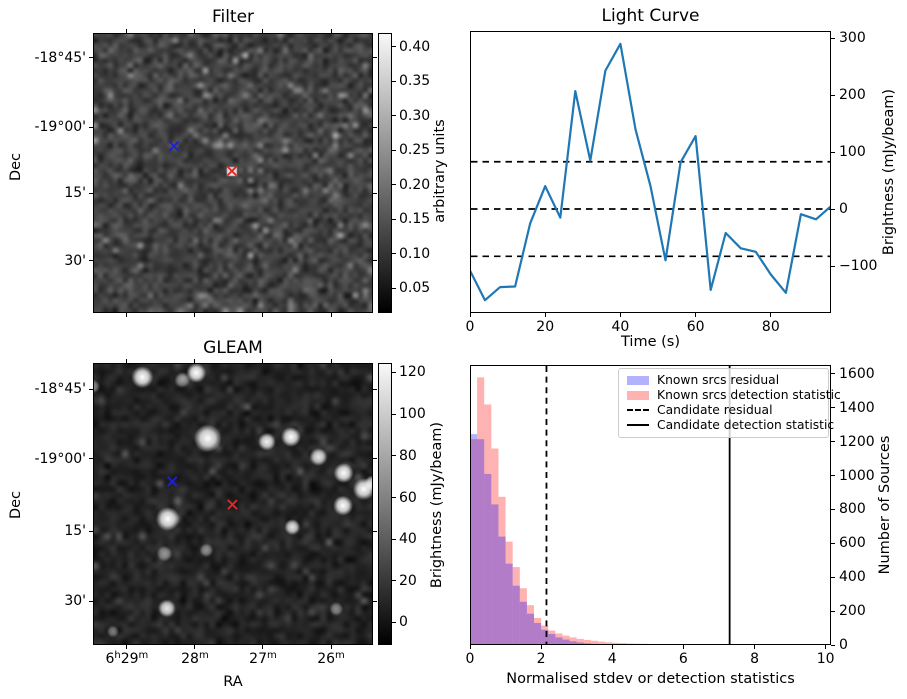 The height and width of the screenshot is (699, 907). I want to click on gleam-colorbar-label: Brightness (mJy/beam), so click(436, 505).